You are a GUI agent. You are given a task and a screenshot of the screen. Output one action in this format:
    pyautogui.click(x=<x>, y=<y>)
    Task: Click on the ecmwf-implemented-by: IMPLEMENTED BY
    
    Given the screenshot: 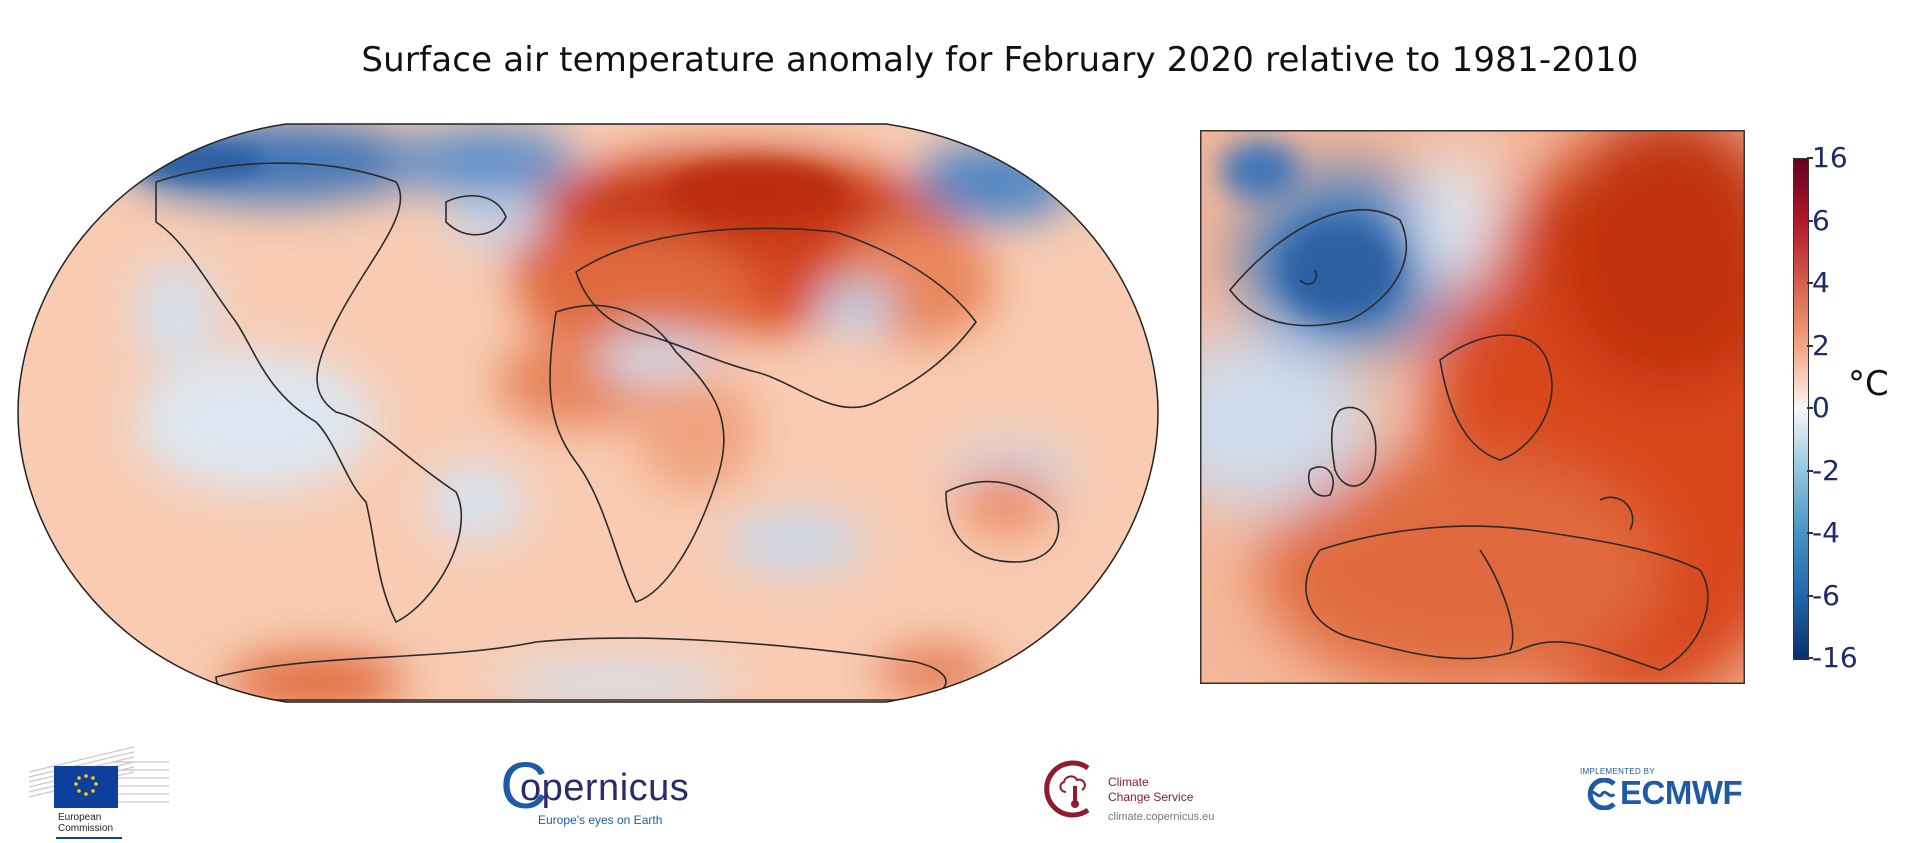 What is the action you would take?
    pyautogui.click(x=1617, y=771)
    